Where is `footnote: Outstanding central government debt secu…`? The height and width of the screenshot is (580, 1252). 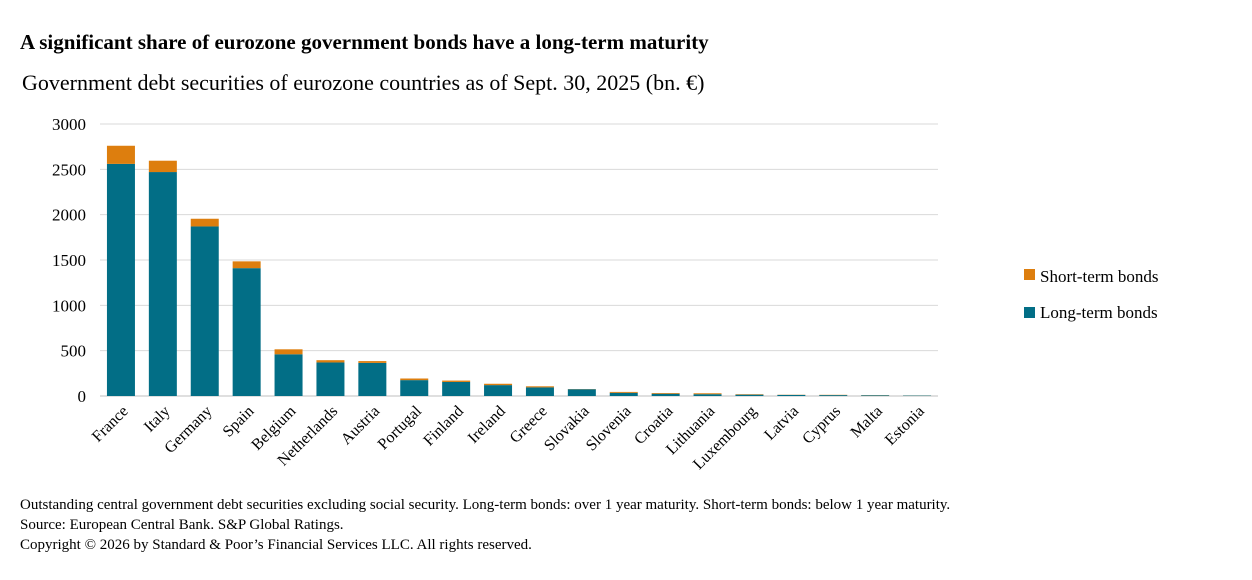
footnote: Outstanding central government debt secu… is located at coordinates (485, 505).